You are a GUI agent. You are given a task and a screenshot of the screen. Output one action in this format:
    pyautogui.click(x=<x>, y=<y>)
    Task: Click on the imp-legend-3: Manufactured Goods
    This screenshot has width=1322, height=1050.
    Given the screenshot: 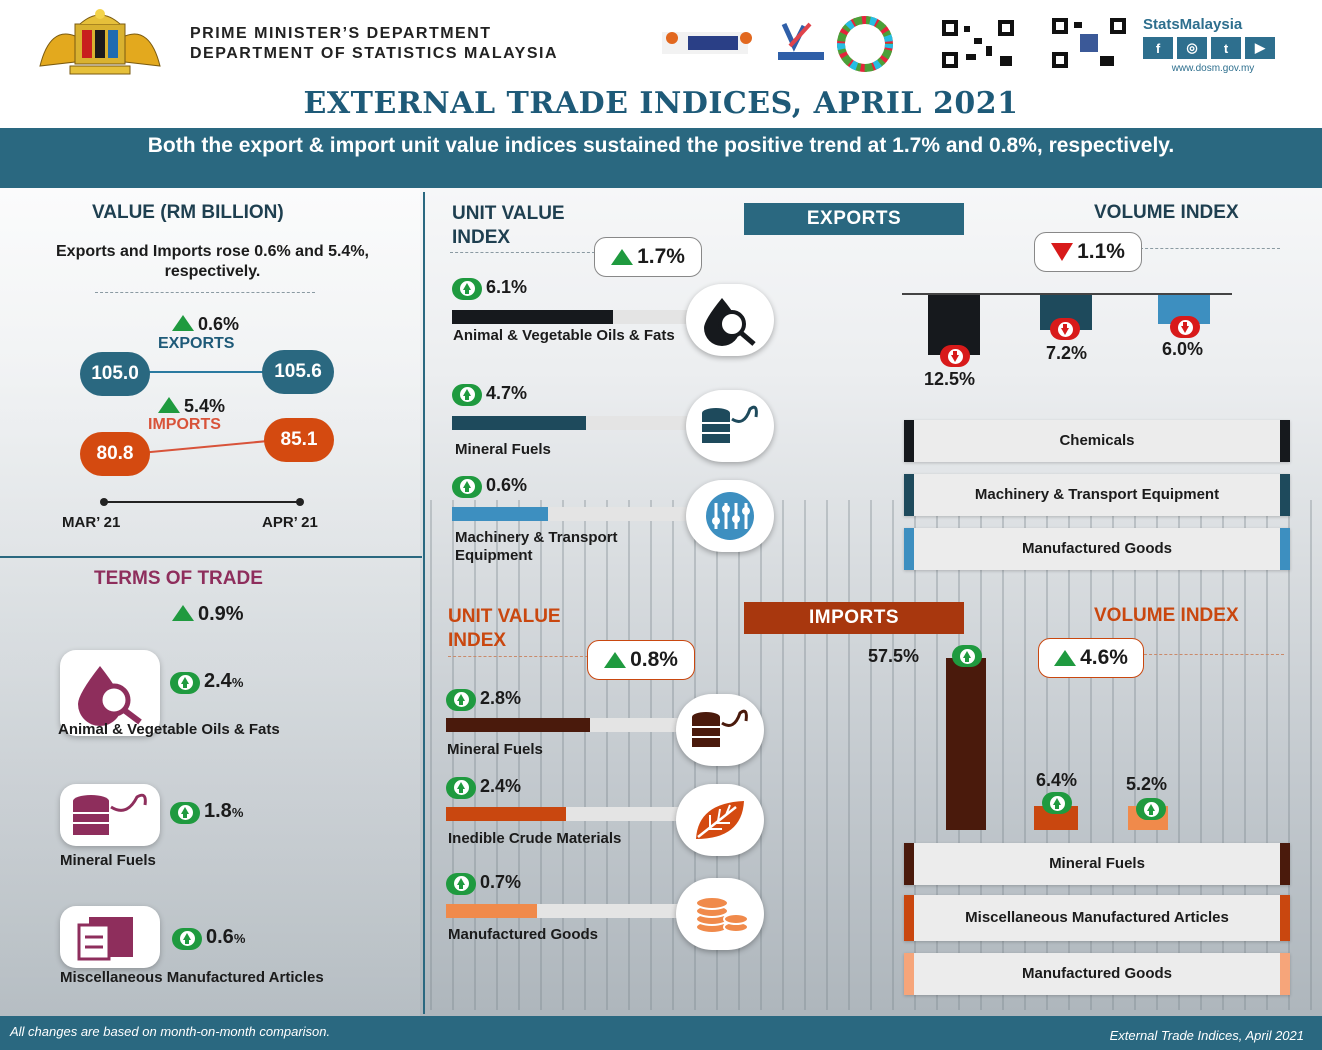 What is the action you would take?
    pyautogui.click(x=1097, y=974)
    